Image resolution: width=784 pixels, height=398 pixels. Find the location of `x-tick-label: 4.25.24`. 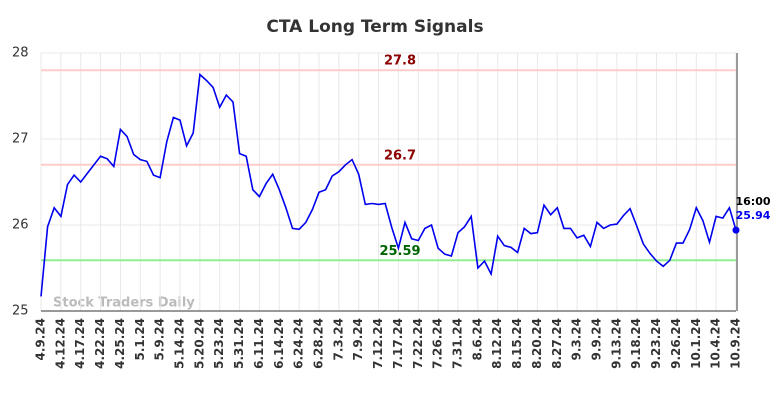

x-tick-label: 4.25.24 is located at coordinates (120, 343).